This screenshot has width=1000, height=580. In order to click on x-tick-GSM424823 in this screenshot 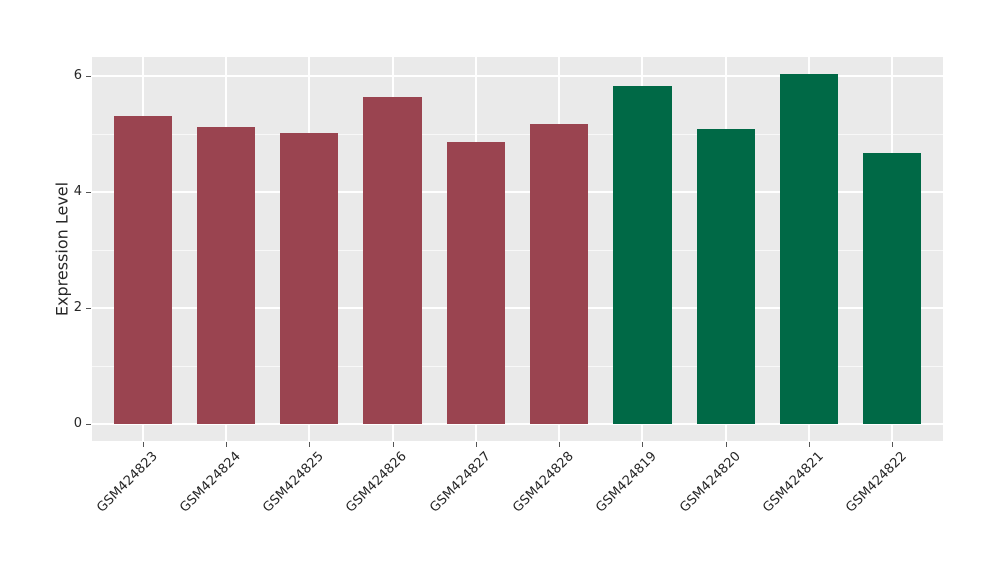, I will do `click(143, 444)`.